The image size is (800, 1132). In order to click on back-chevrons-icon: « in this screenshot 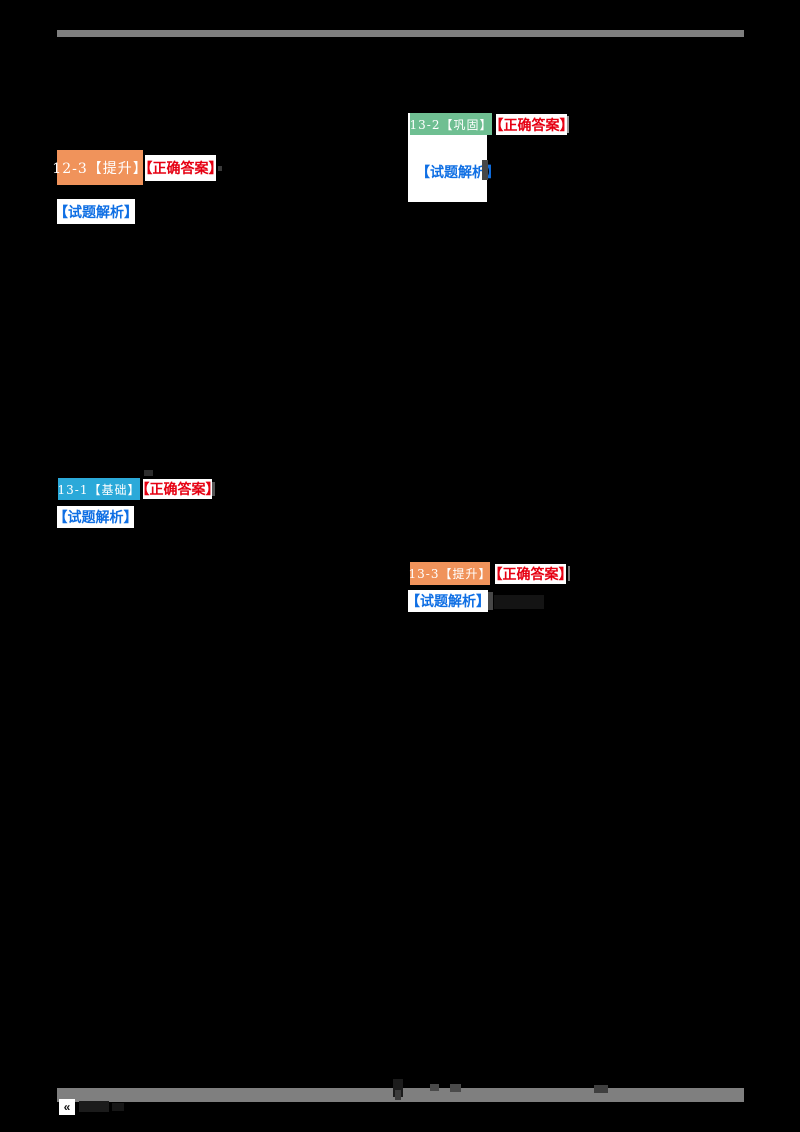, I will do `click(67, 1107)`.